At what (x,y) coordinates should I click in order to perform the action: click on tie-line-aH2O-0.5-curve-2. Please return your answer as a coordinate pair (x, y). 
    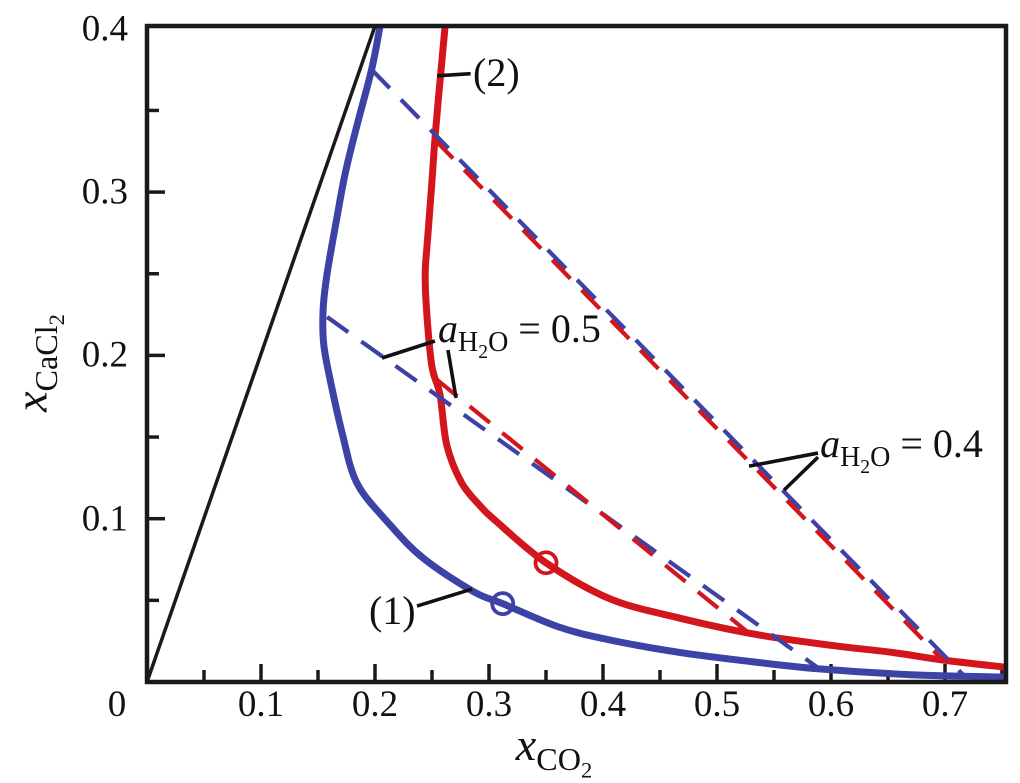
    Looking at the image, I should click on (592, 506).